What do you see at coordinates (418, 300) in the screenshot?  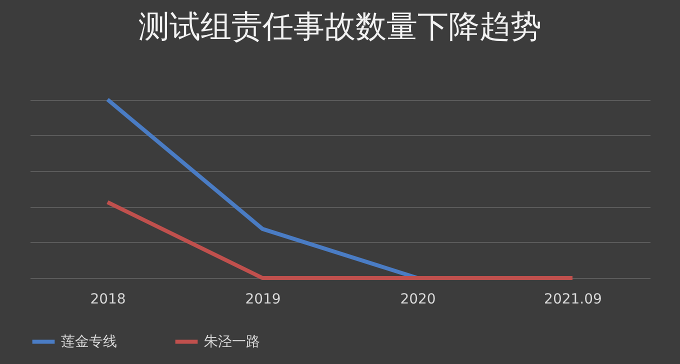 I see `x-tick-label: 2020` at bounding box center [418, 300].